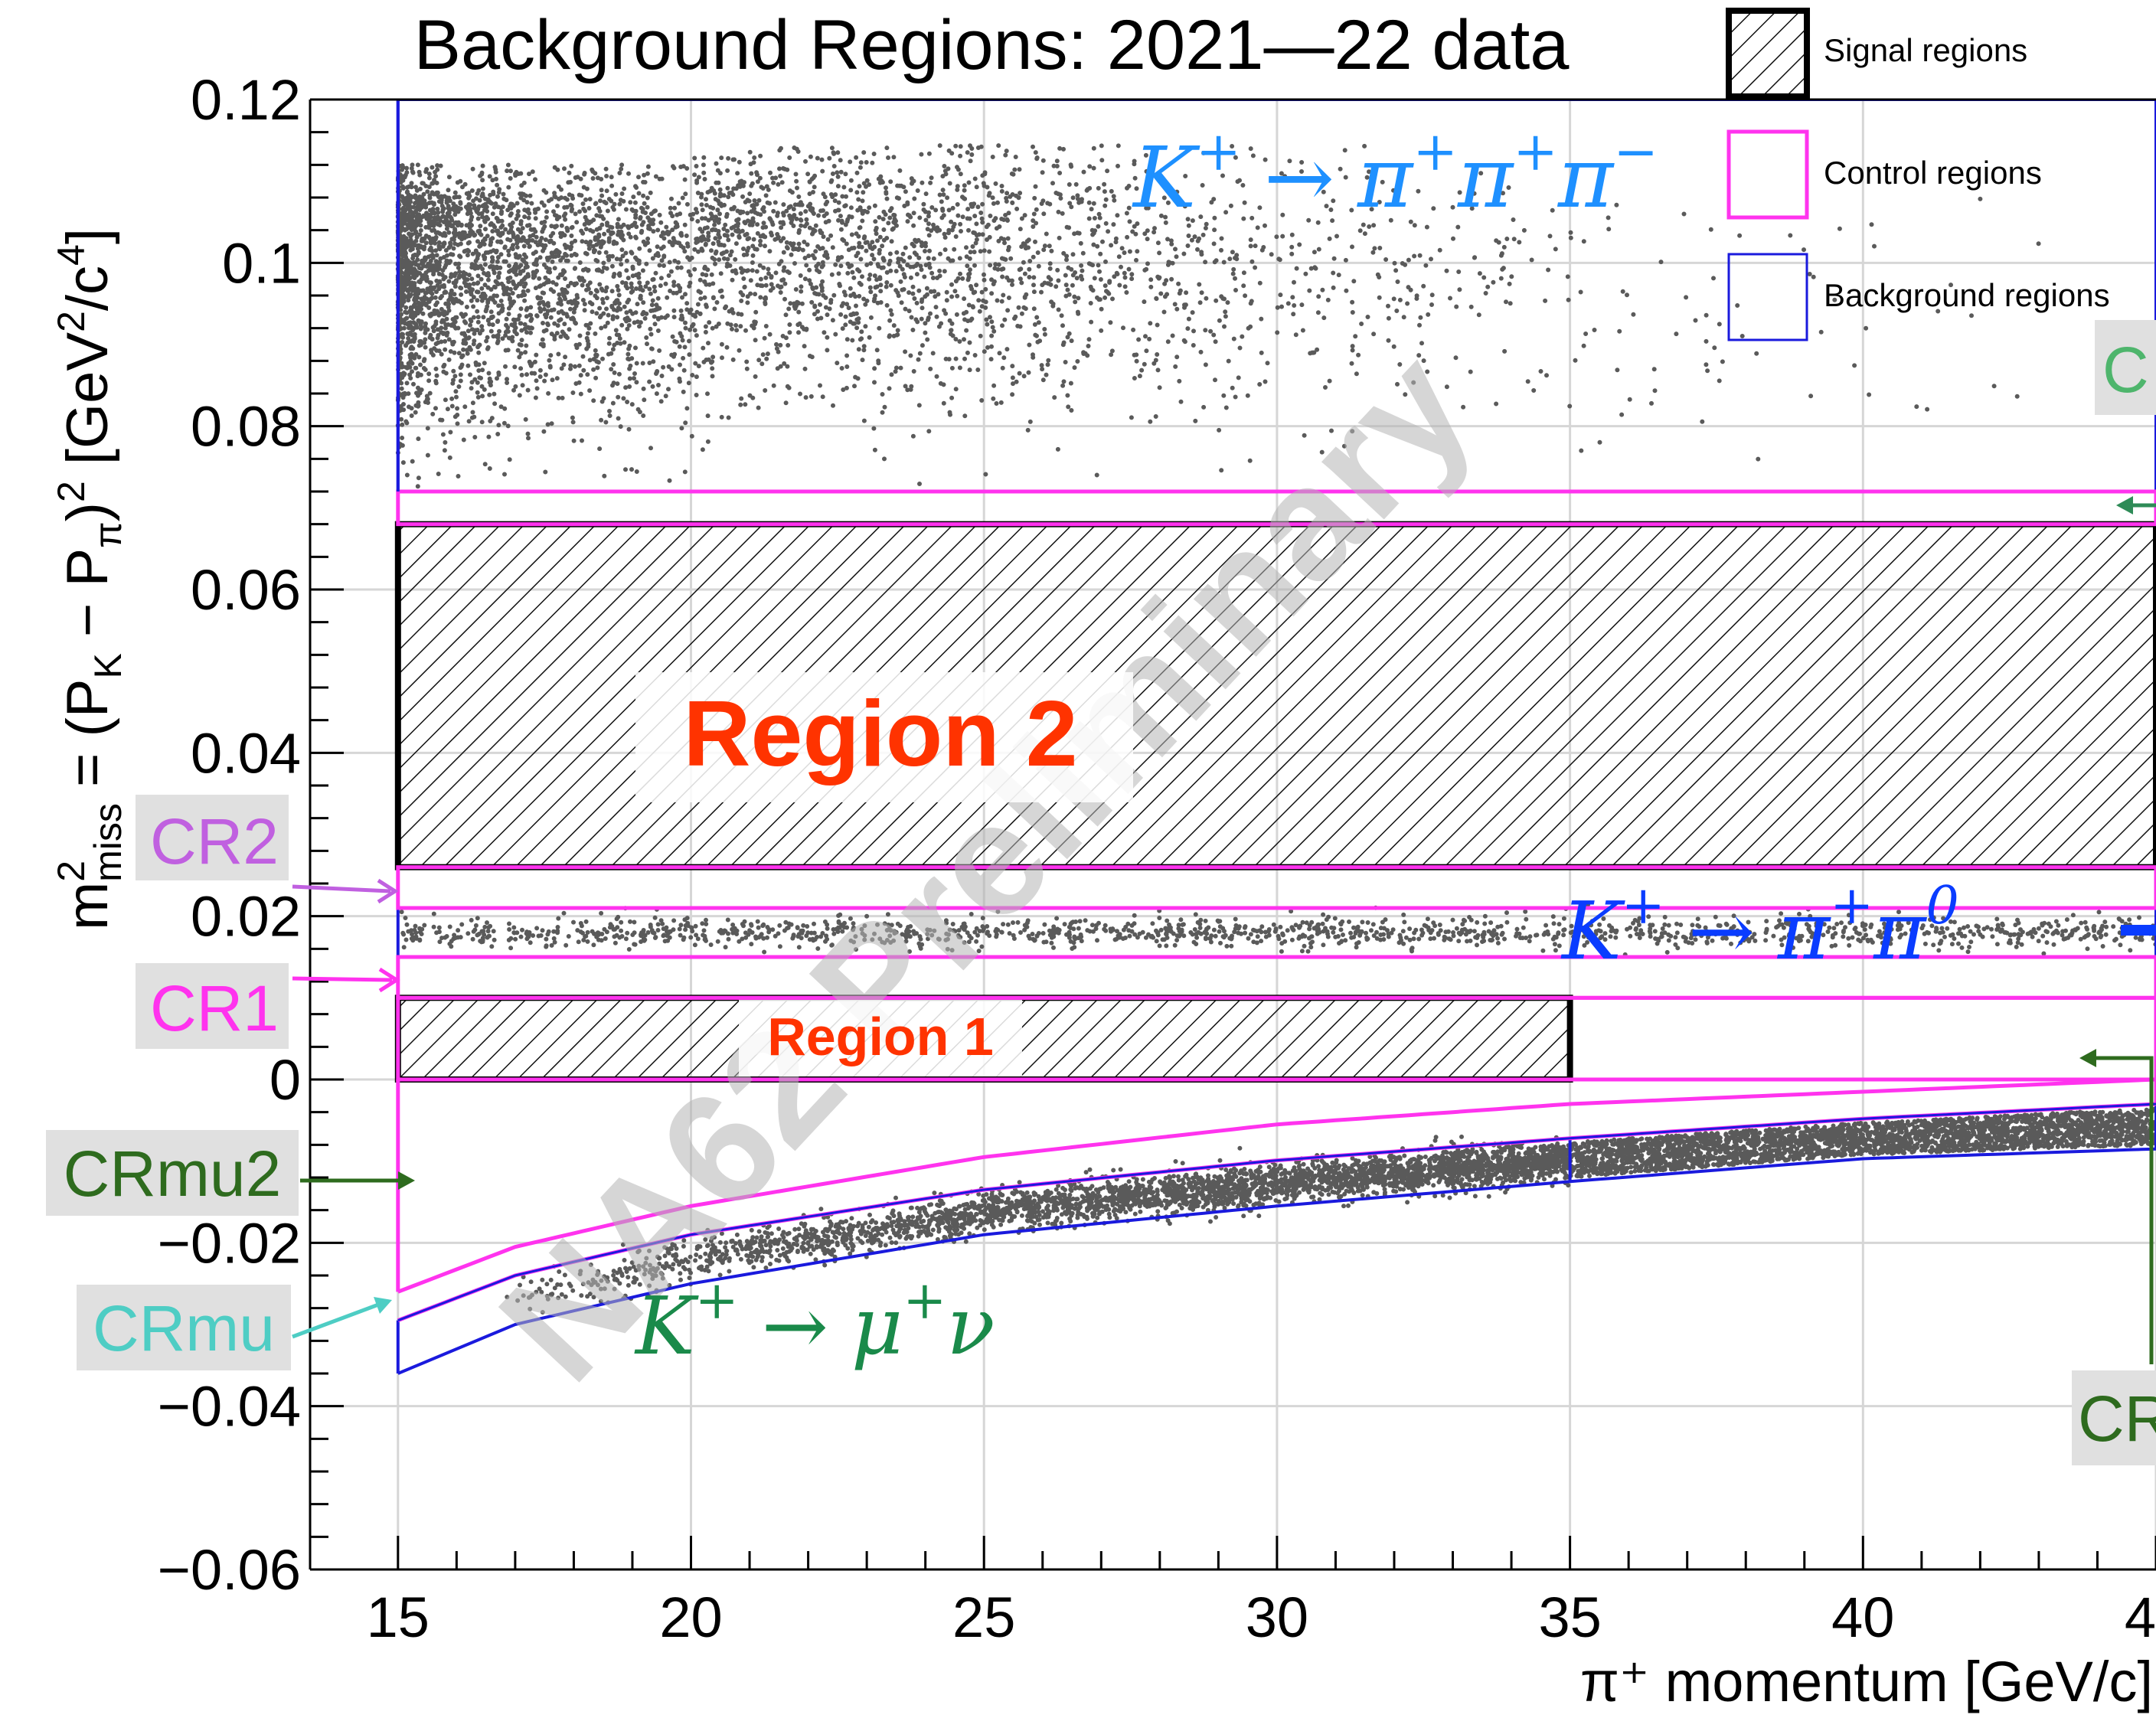 This screenshot has height=1718, width=2156. What do you see at coordinates (108, 665) in the screenshot?
I see `ylabel-k: K` at bounding box center [108, 665].